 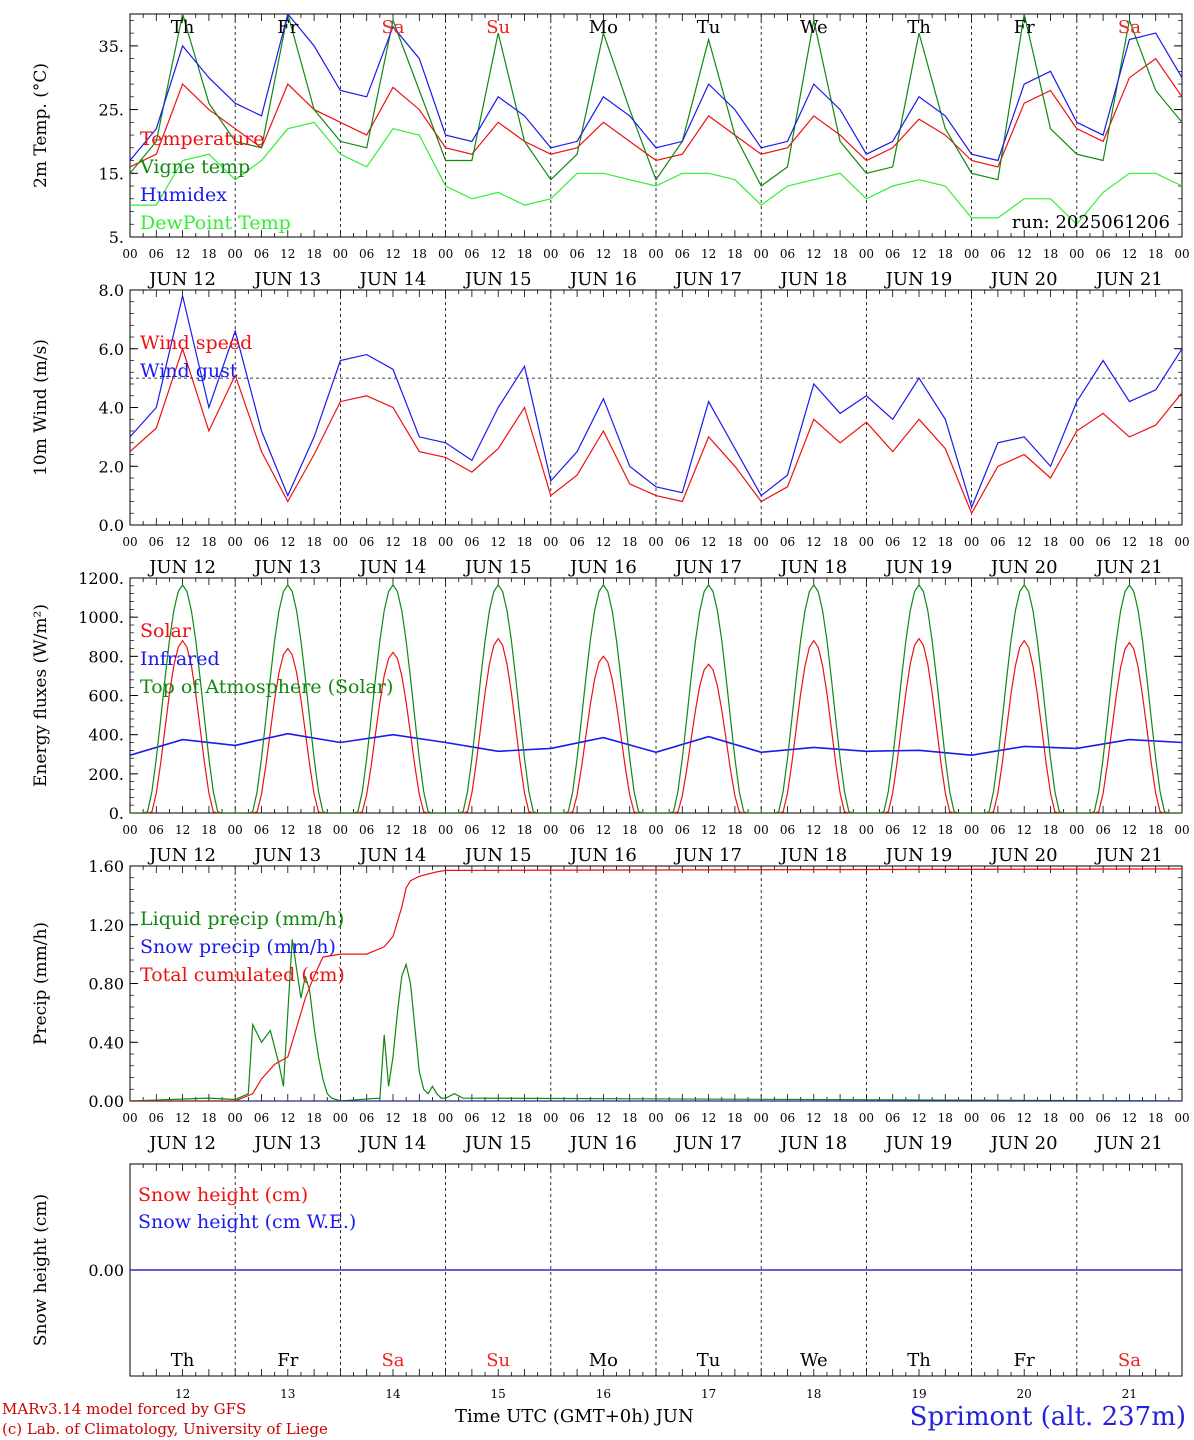 I want to click on y-axis-label: 2m Temp. (°C), so click(x=41, y=125).